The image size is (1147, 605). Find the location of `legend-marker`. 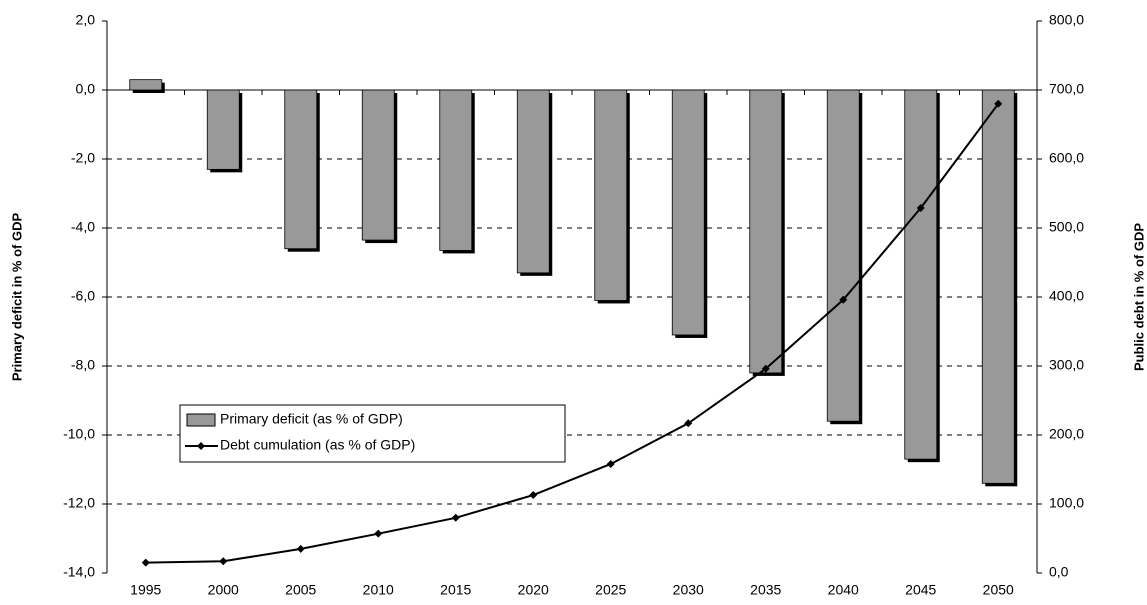

legend-marker is located at coordinates (201, 446).